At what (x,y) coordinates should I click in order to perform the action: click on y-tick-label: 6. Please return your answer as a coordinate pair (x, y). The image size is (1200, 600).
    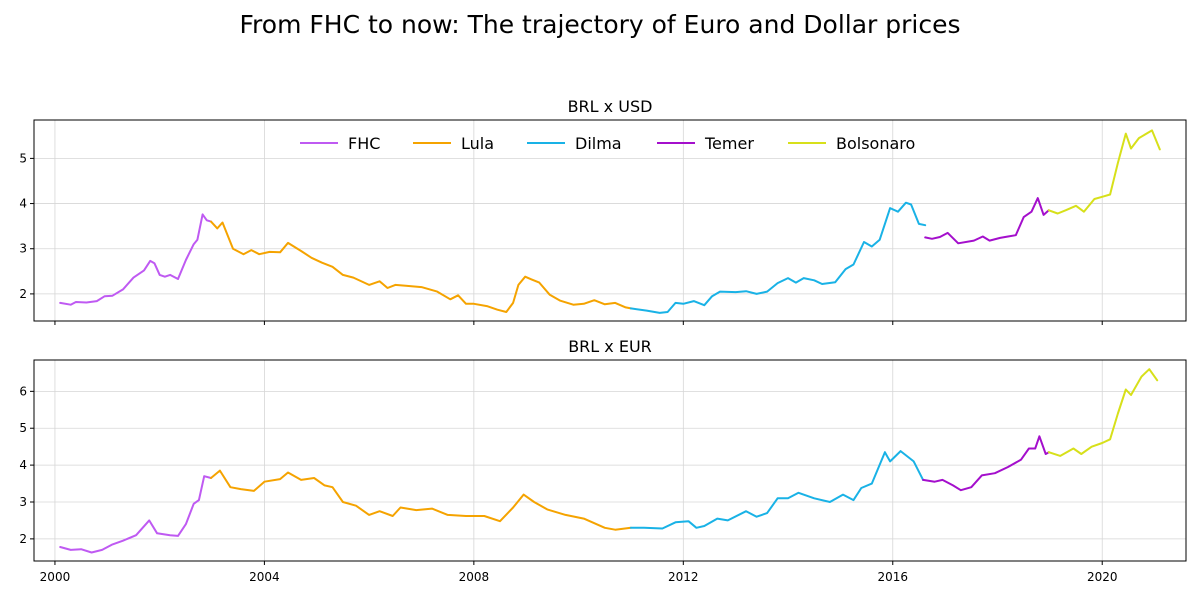
    Looking at the image, I should click on (23, 391).